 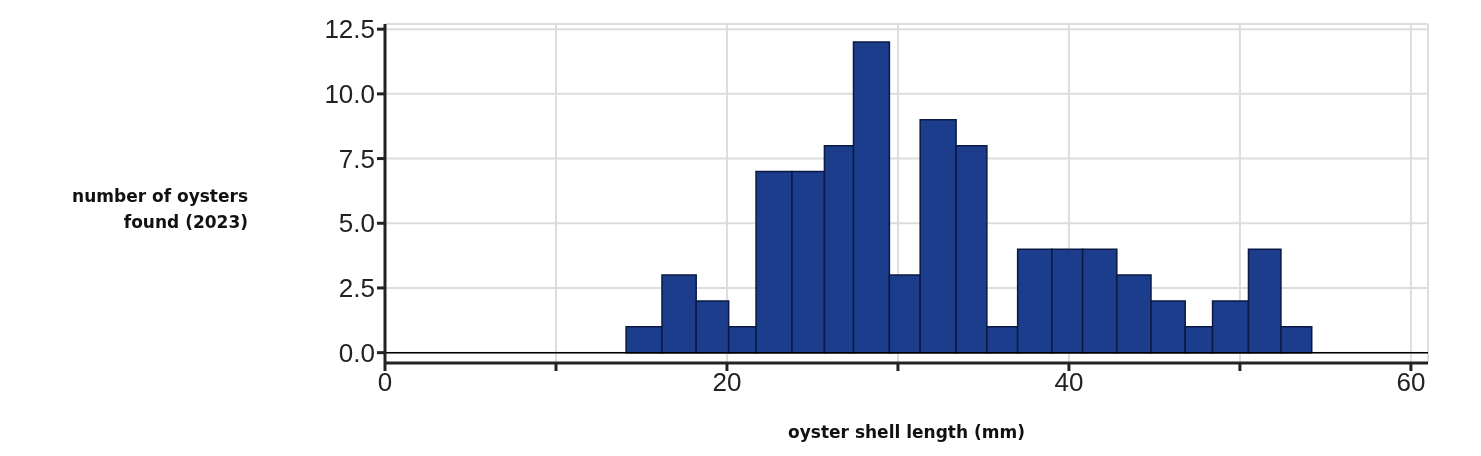 What do you see at coordinates (727, 382) in the screenshot?
I see `x-tick-label: 20` at bounding box center [727, 382].